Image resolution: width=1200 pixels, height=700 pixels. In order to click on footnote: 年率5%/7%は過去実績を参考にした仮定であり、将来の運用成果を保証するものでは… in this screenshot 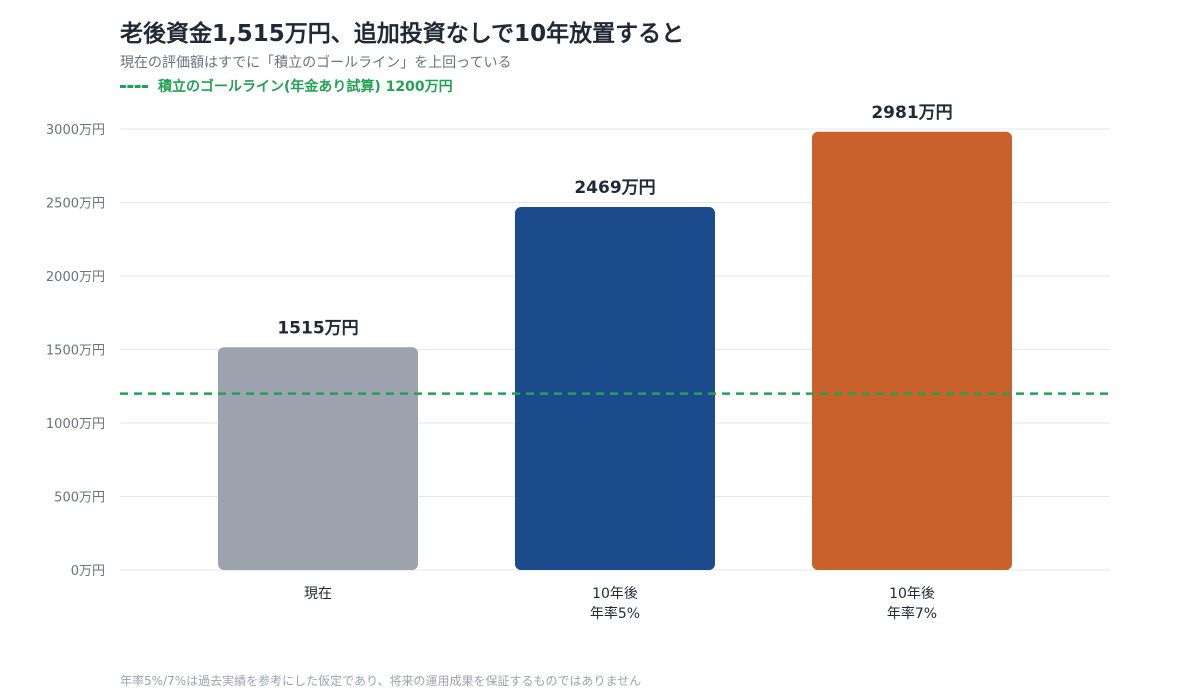, I will do `click(381, 681)`.